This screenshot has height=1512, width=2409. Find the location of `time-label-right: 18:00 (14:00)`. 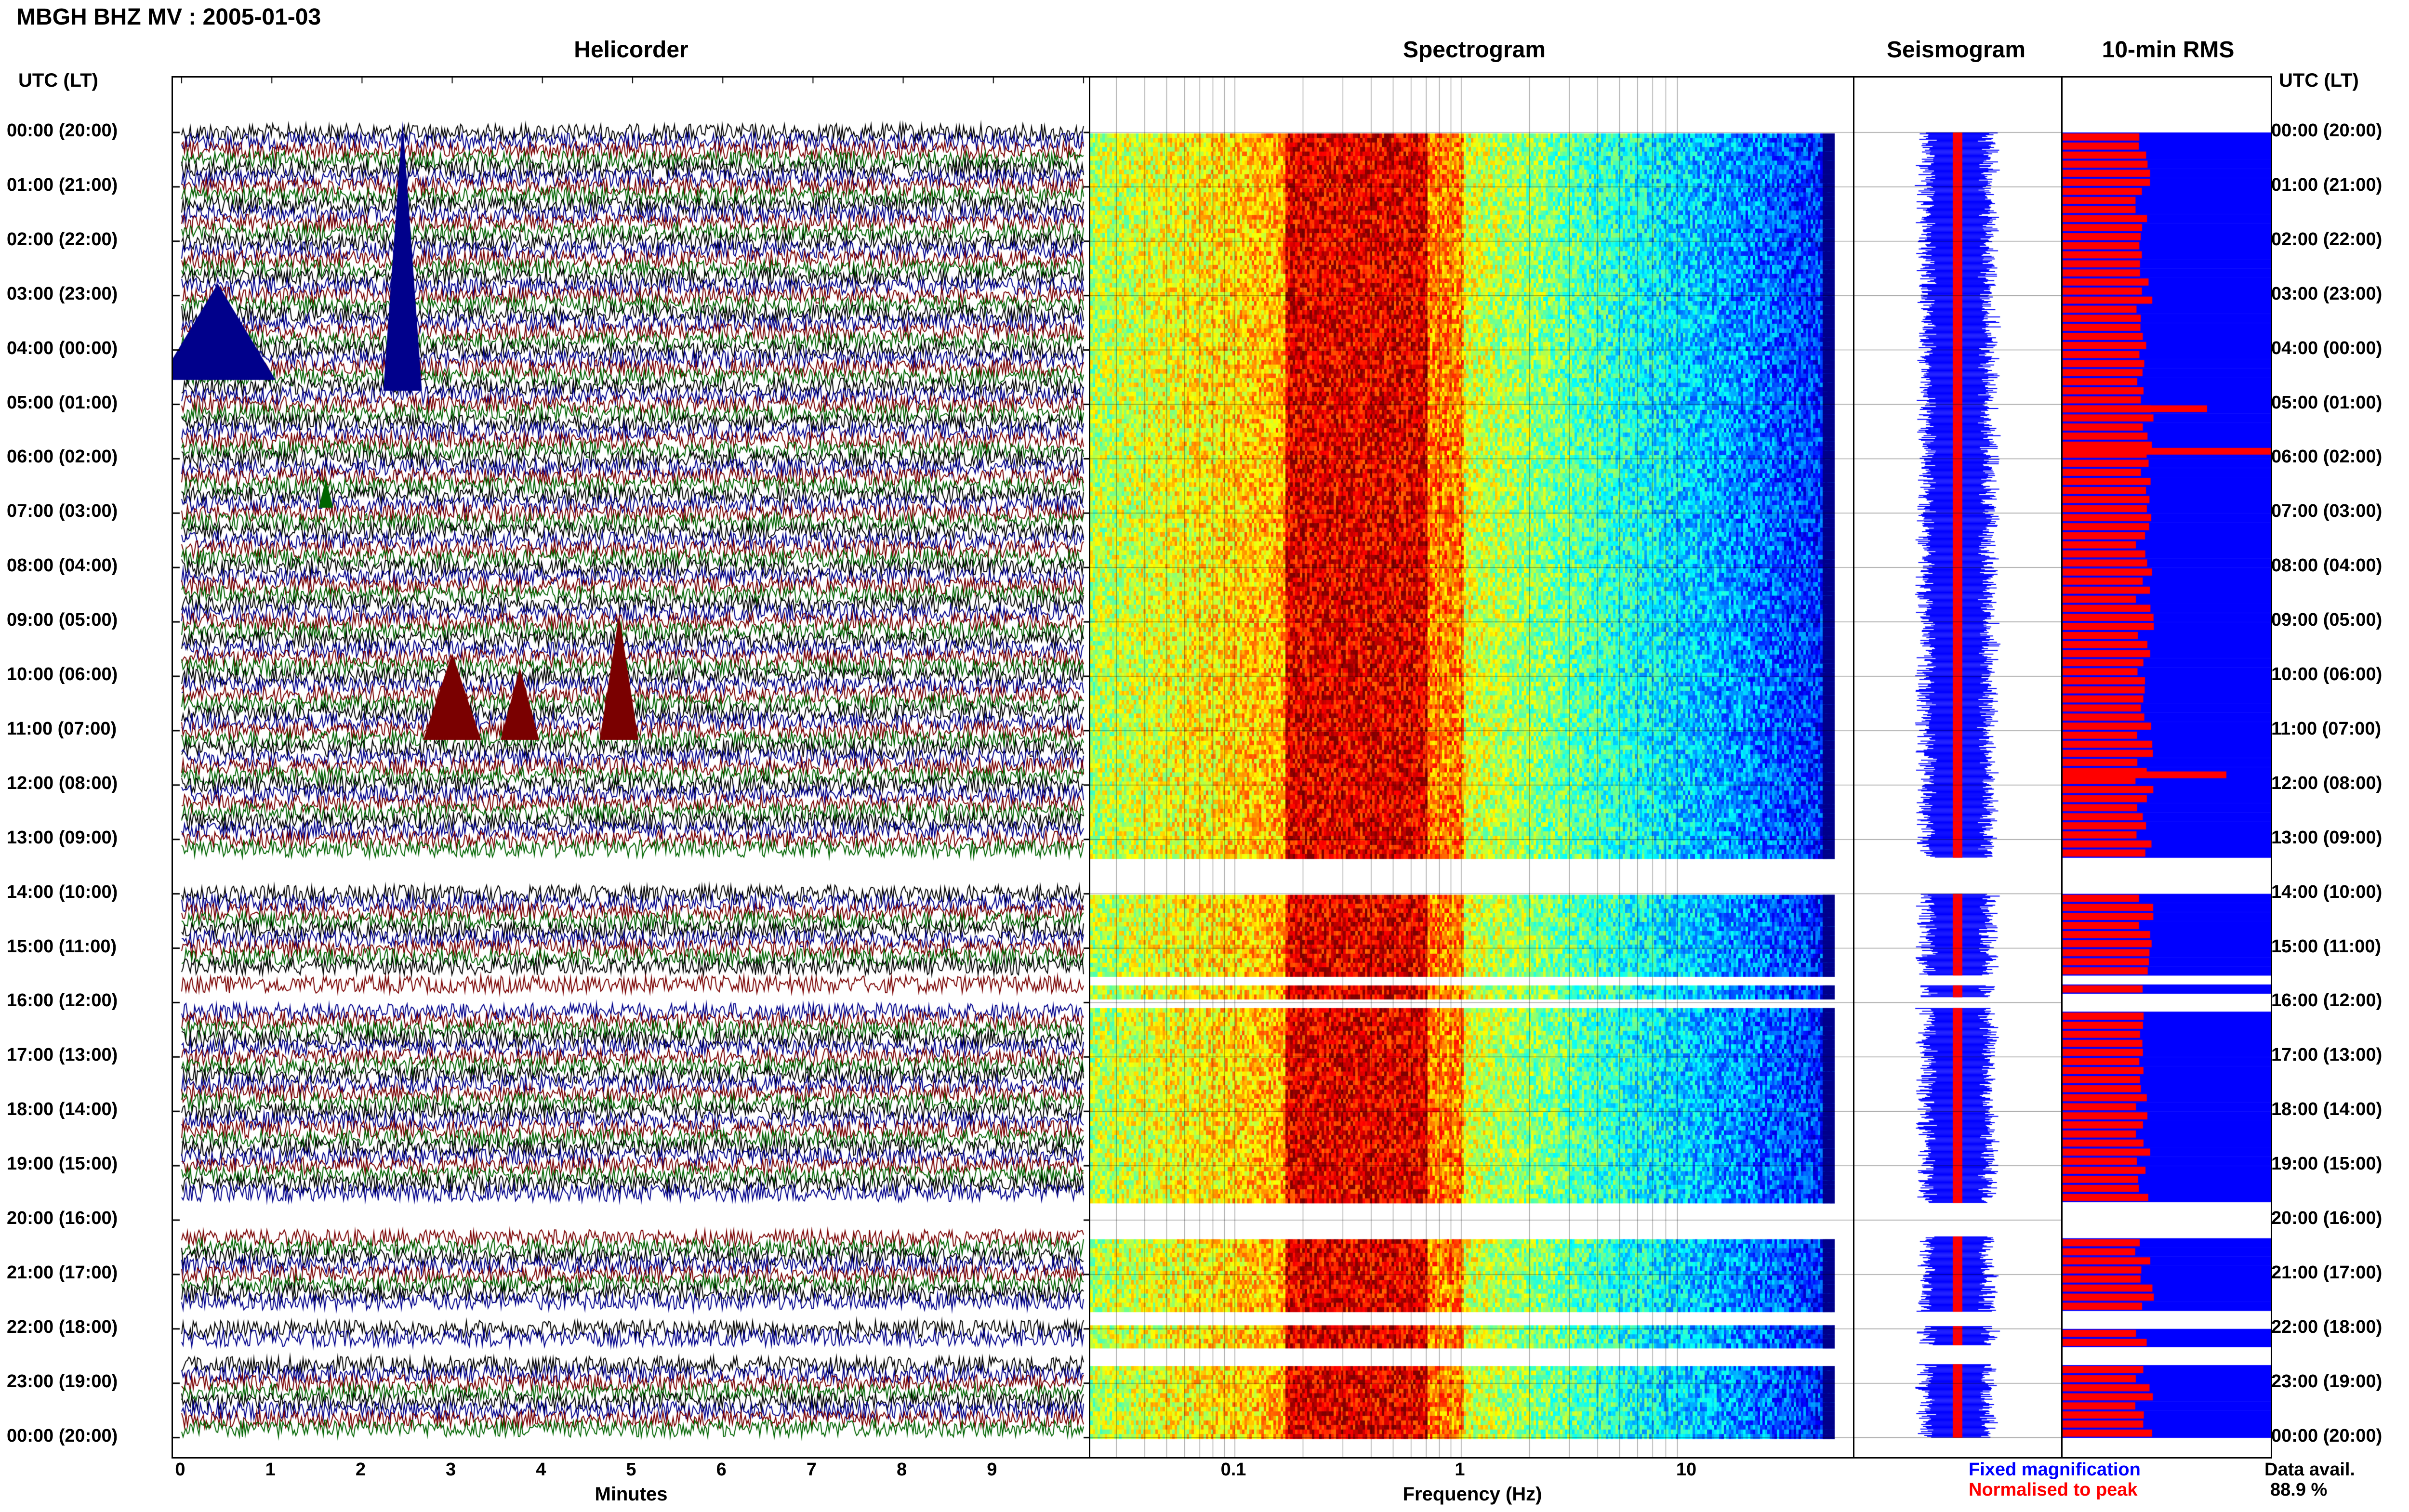

time-label-right: 18:00 (14:00) is located at coordinates (2327, 1109).